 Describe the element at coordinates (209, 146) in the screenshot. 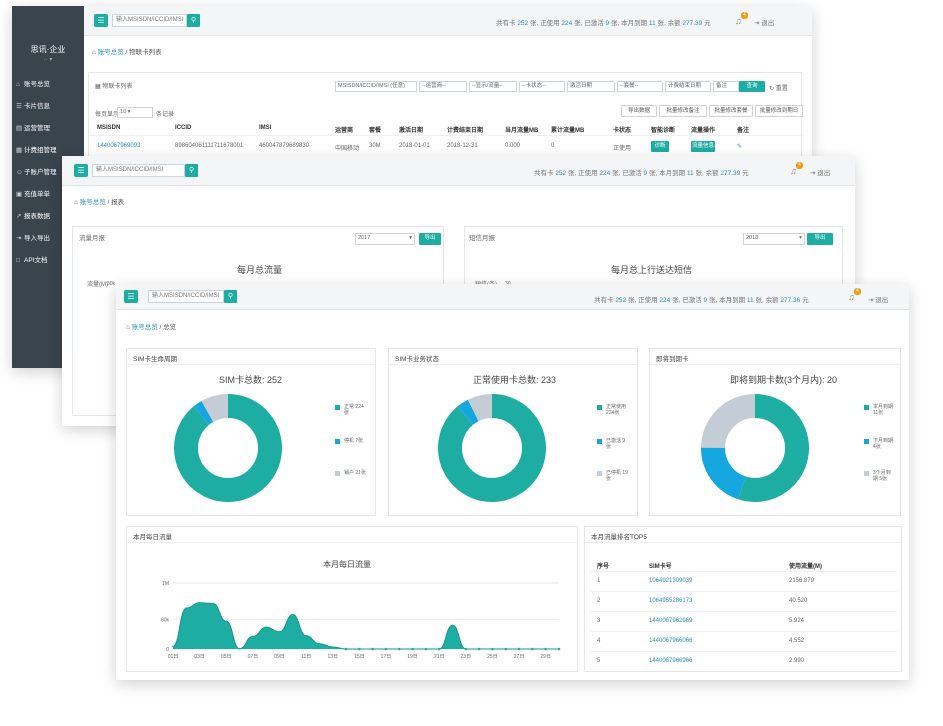

I see `table-cell: 898604061111711678001` at that location.